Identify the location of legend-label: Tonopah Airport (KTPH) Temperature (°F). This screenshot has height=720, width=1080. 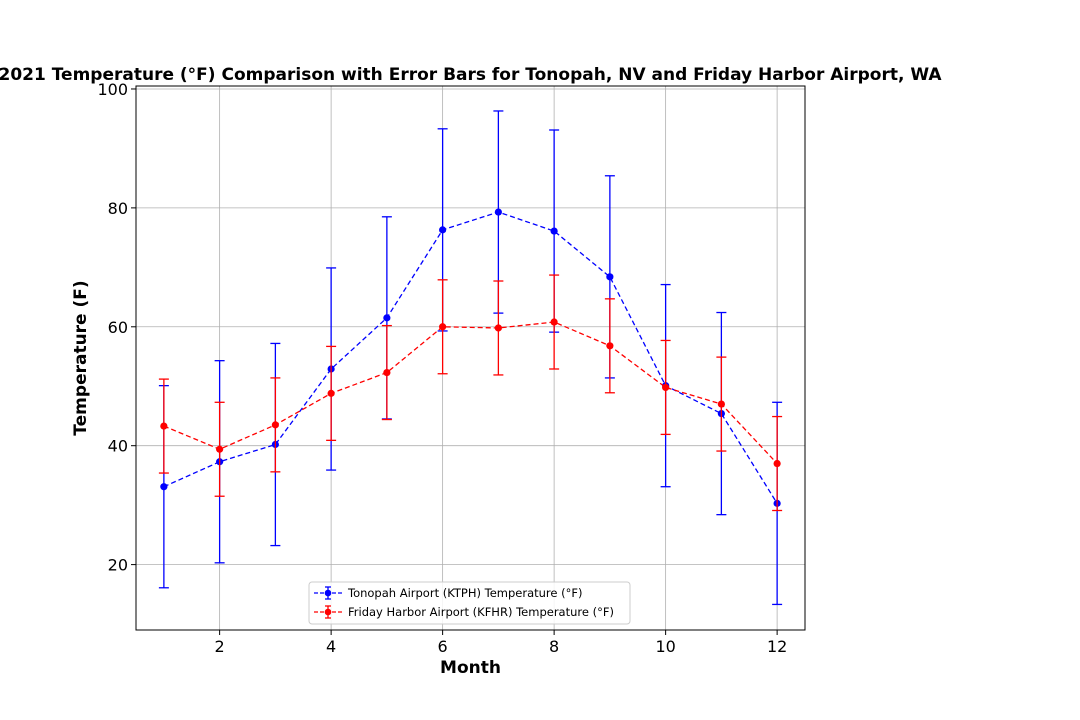
(464, 593).